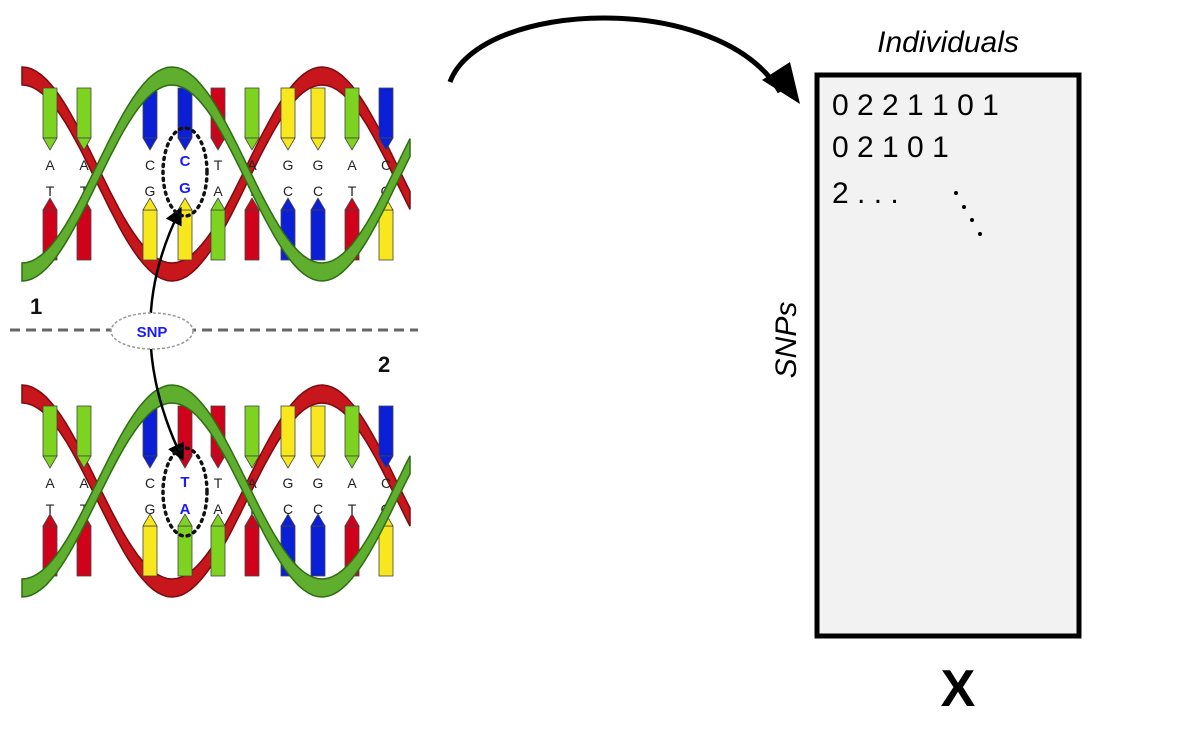 Image resolution: width=1187 pixels, height=744 pixels. I want to click on snp-badge, so click(152, 331).